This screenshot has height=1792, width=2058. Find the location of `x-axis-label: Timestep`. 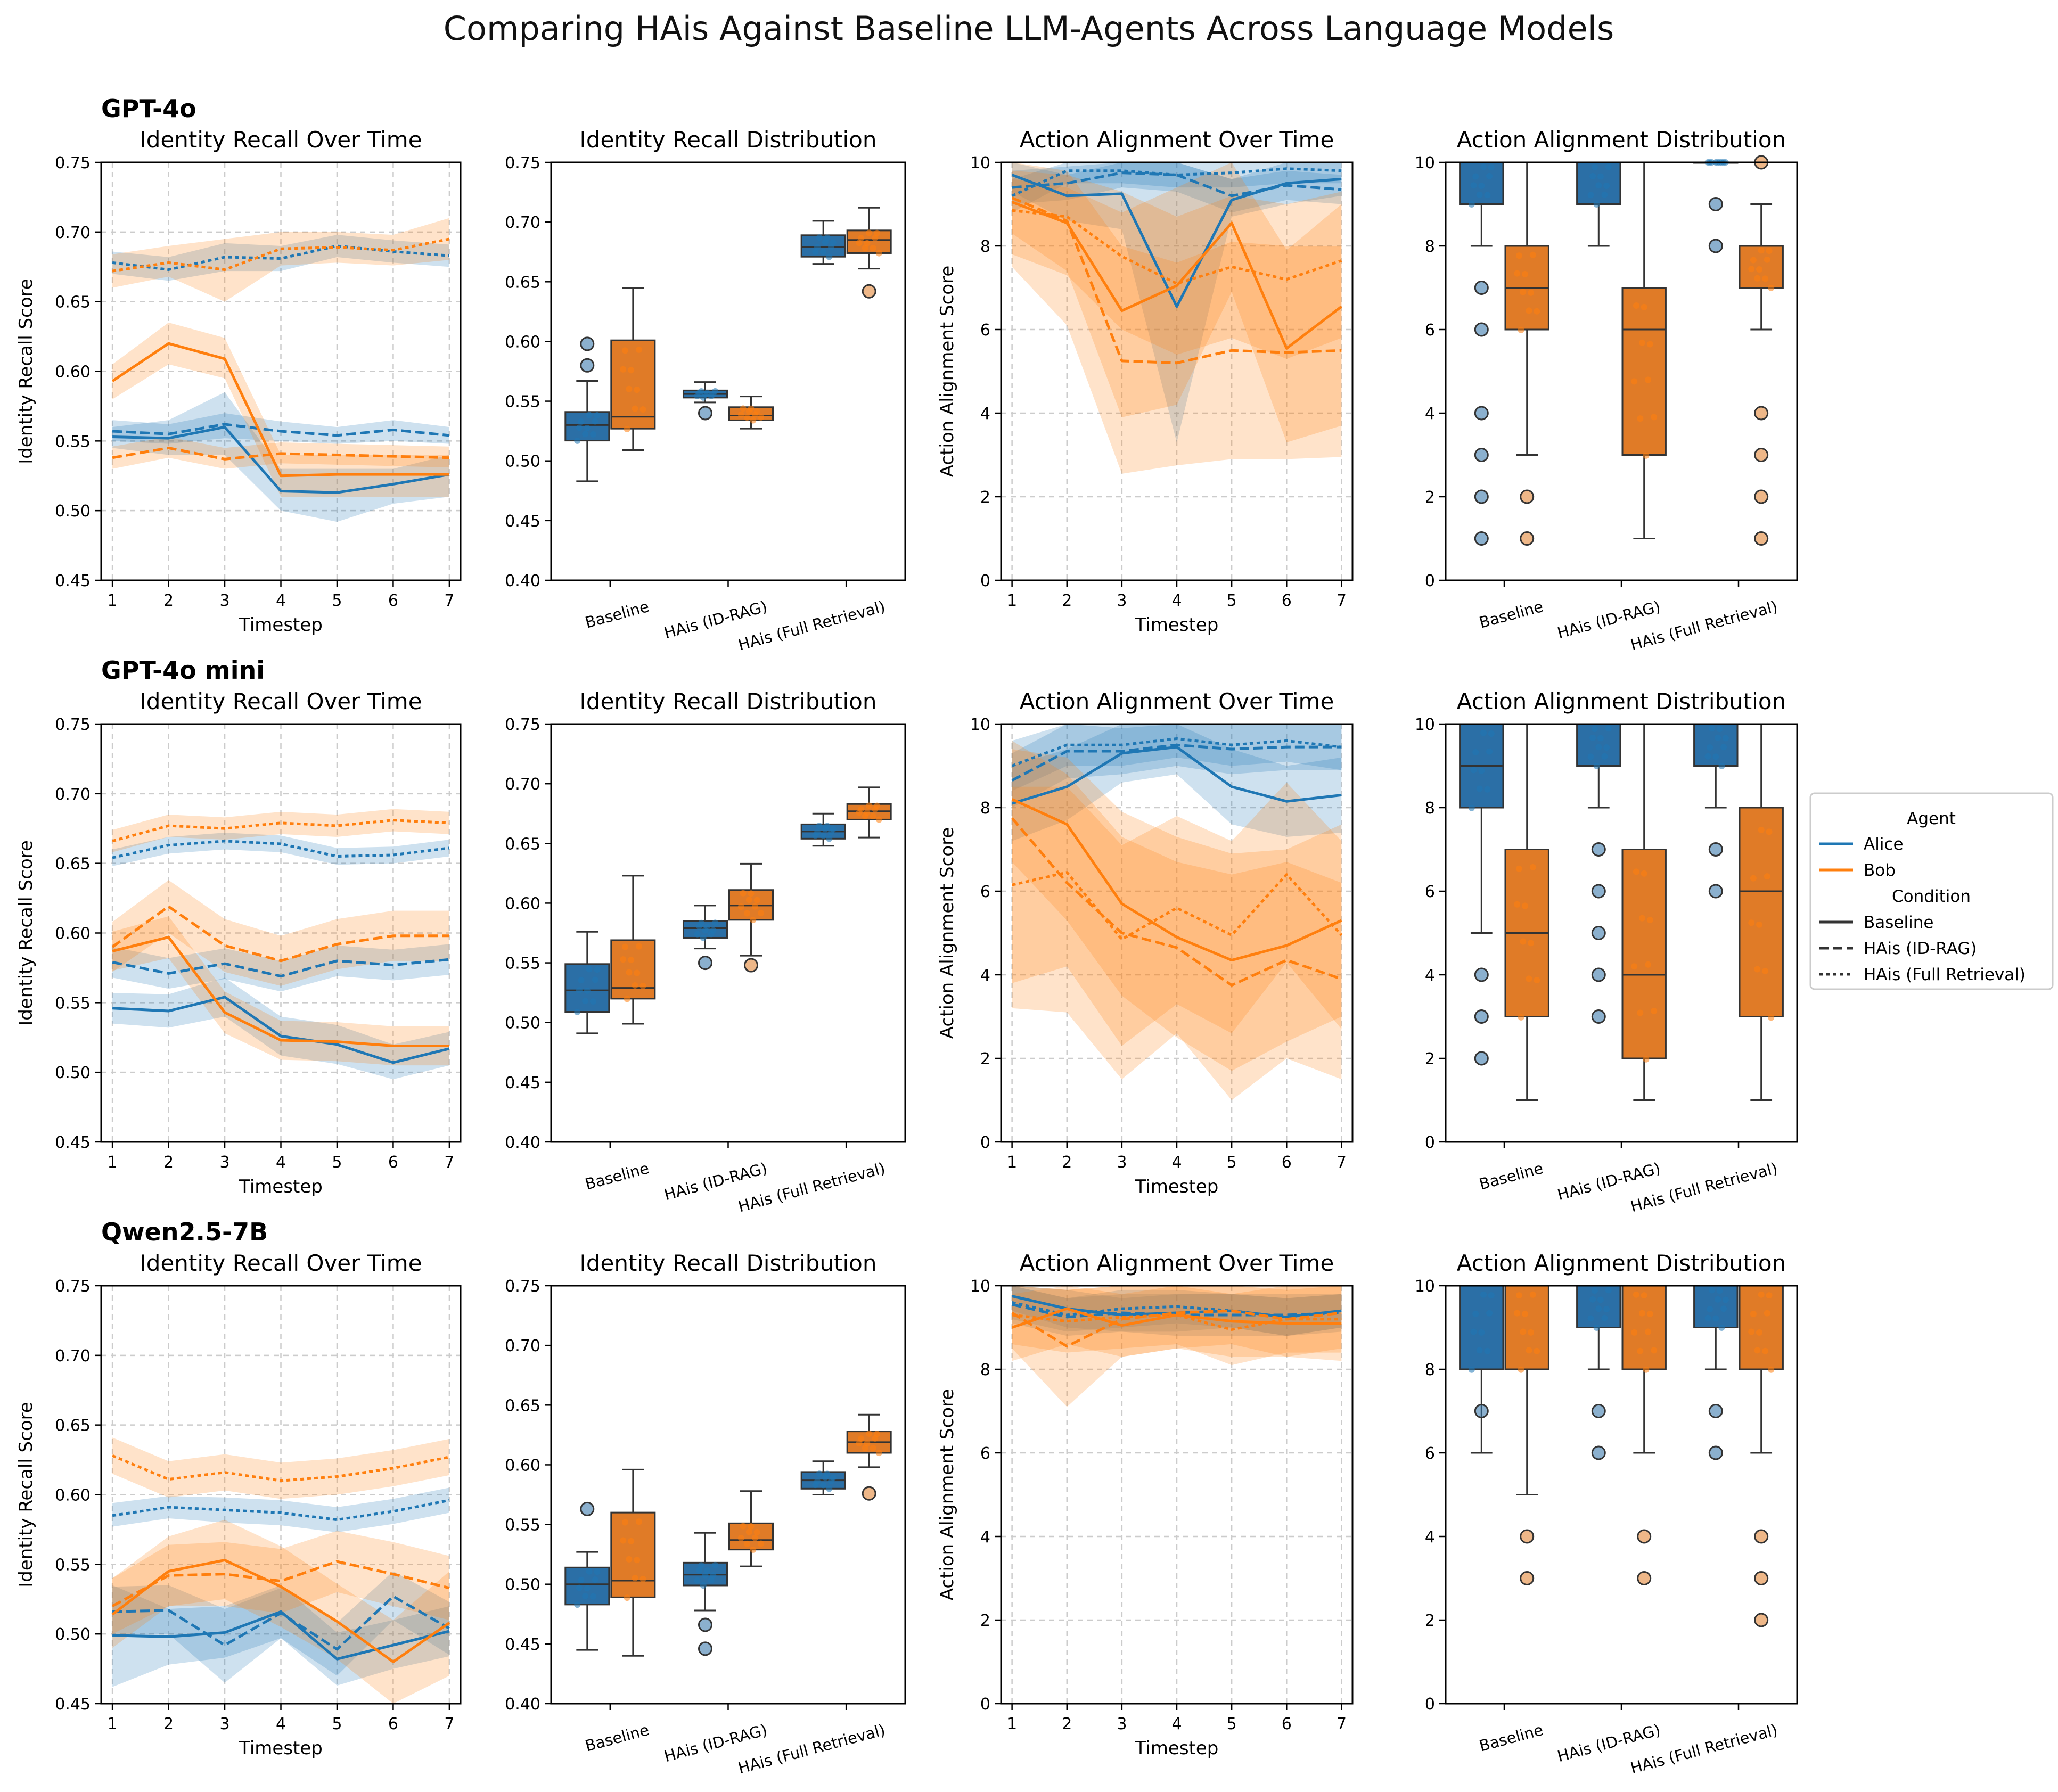

x-axis-label: Timestep is located at coordinates (281, 1748).